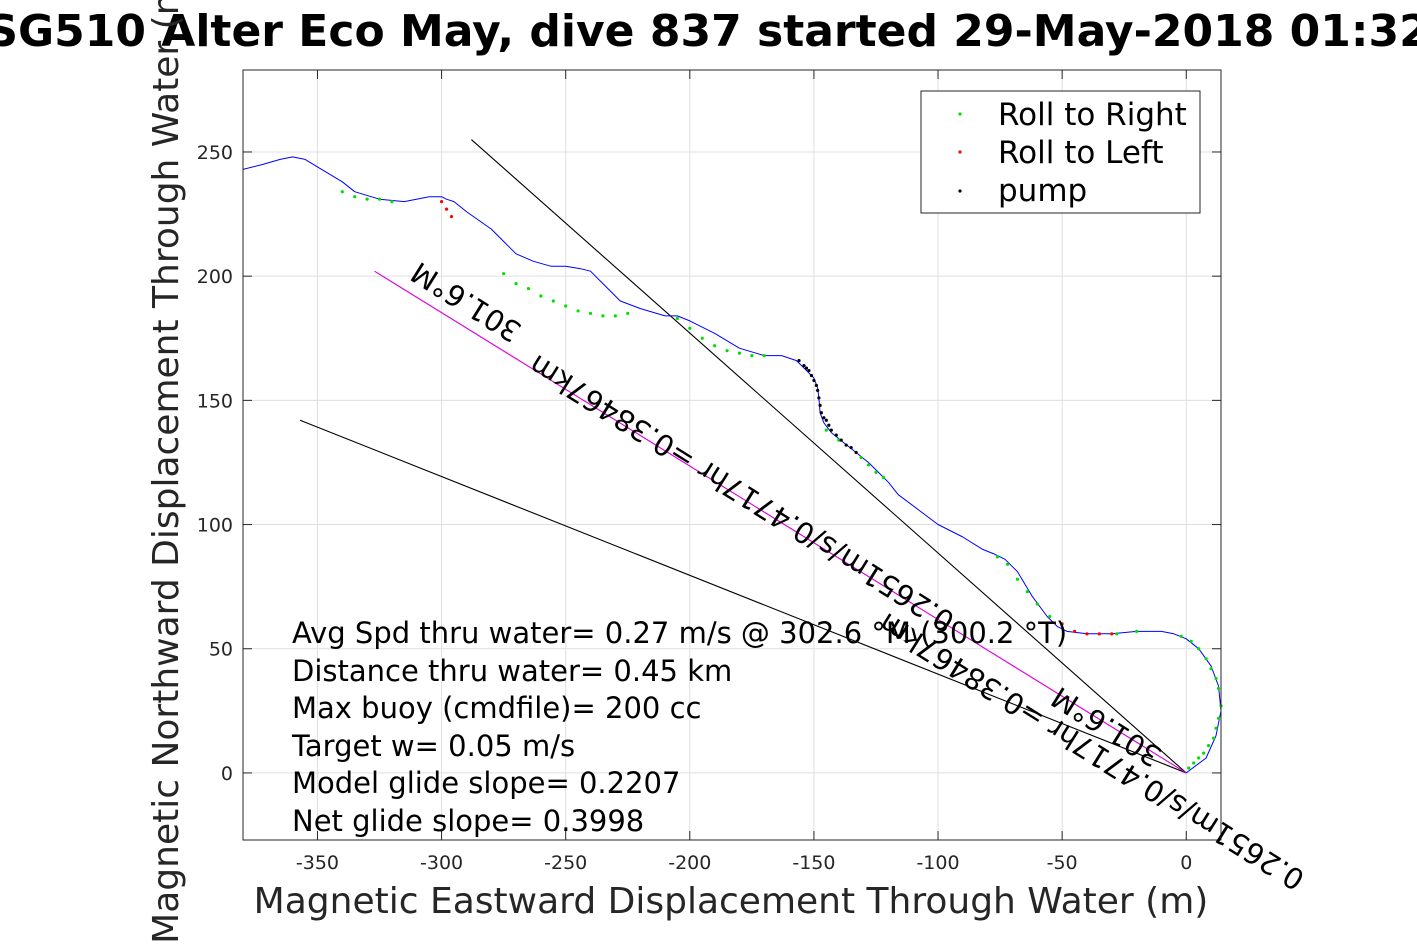 This screenshot has width=1417, height=945. I want to click on stat-target-w: Target w= 0.05 m/s, so click(433, 746).